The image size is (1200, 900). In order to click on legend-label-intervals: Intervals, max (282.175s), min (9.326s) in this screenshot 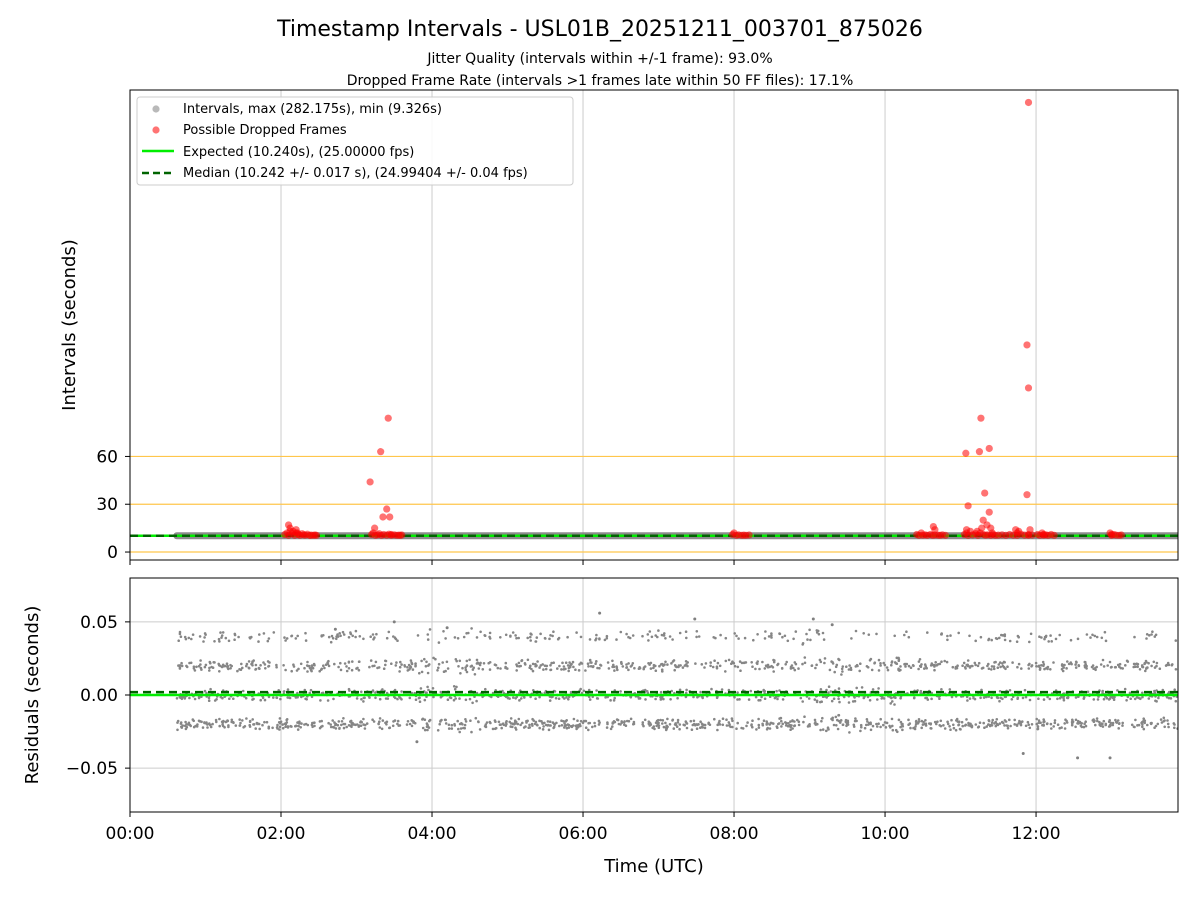, I will do `click(312, 109)`.